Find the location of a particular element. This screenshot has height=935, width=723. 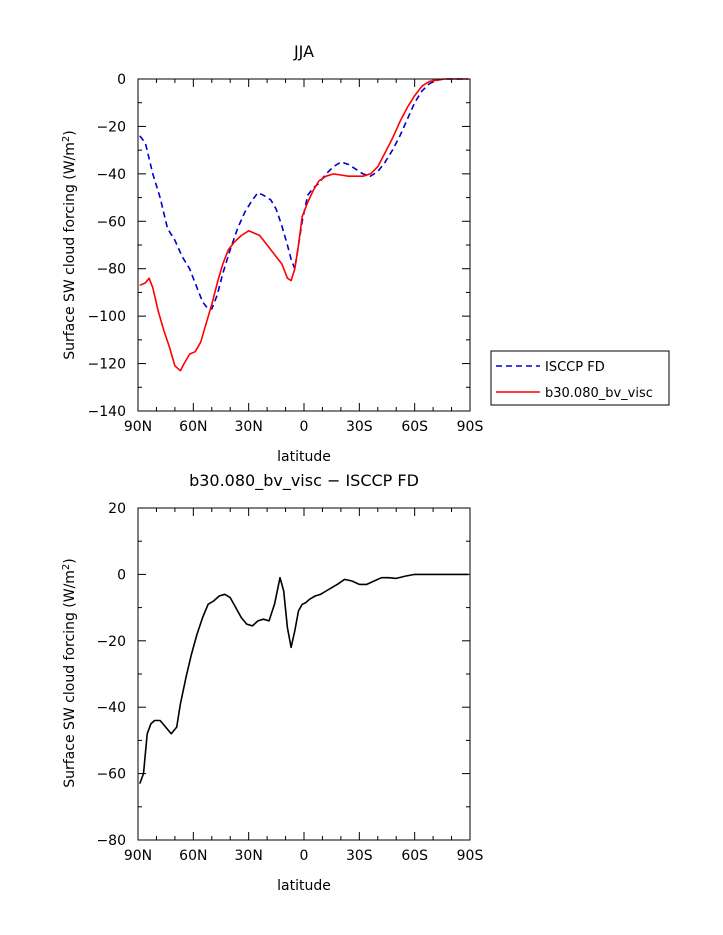

bottom-y-axis-title-text: Surface SW cloud forcing (W/m is located at coordinates (70, 679).